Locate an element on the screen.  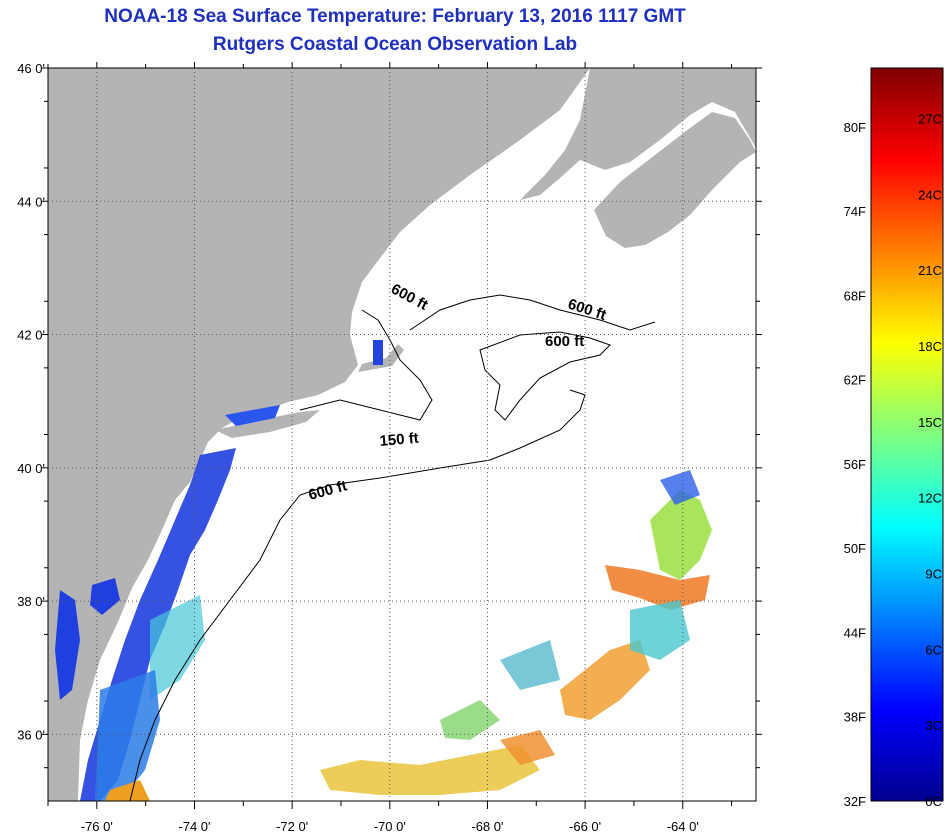
sst-south-band-orange is located at coordinates (527, 747).